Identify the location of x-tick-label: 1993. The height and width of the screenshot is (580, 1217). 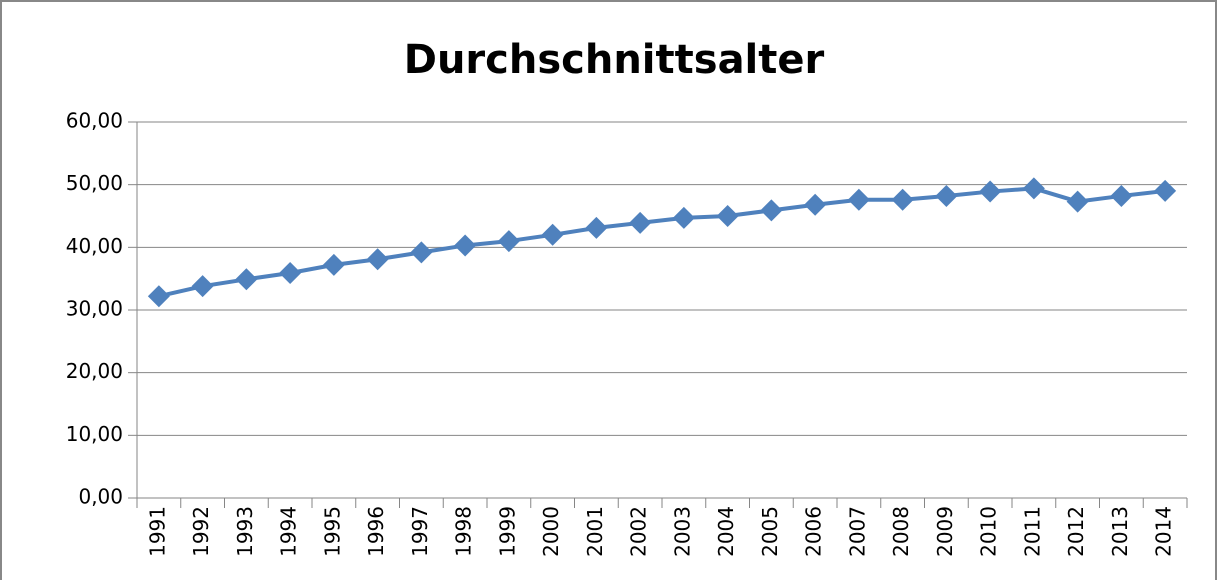
(245, 531).